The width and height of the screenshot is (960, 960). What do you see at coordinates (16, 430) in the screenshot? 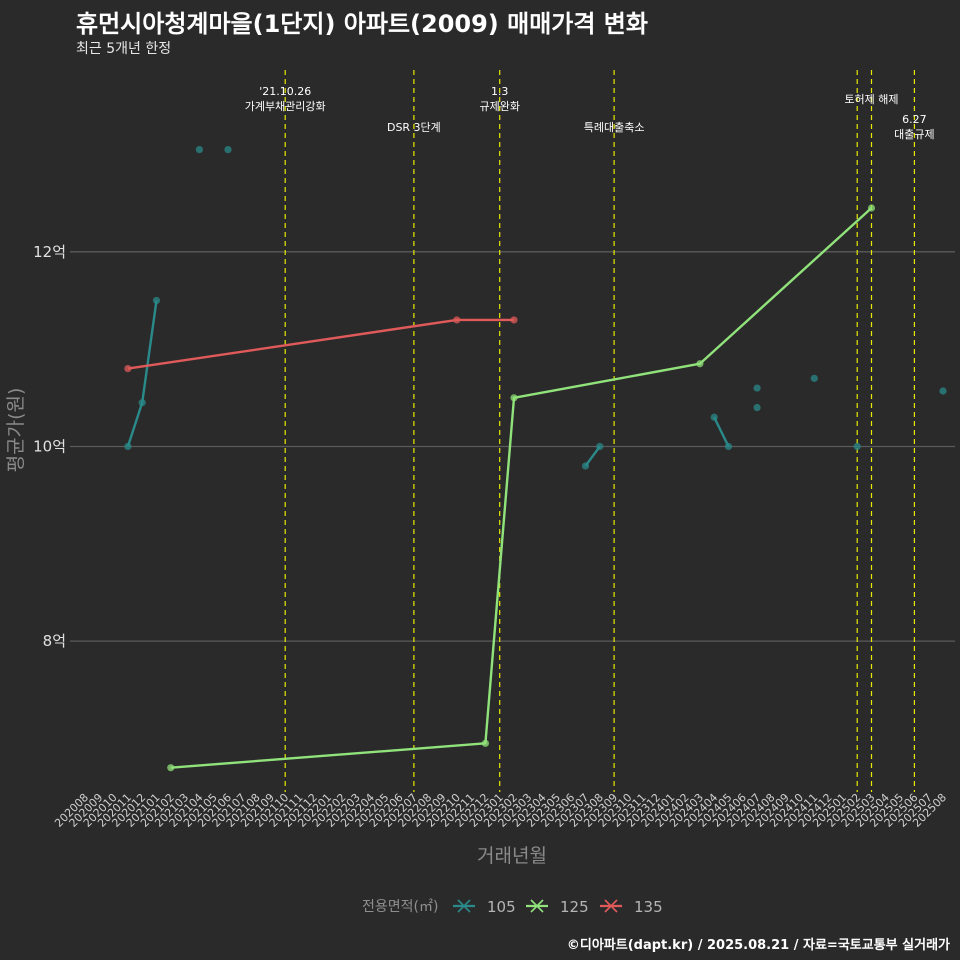
I see `y-axis-title: 평균가(원)` at bounding box center [16, 430].